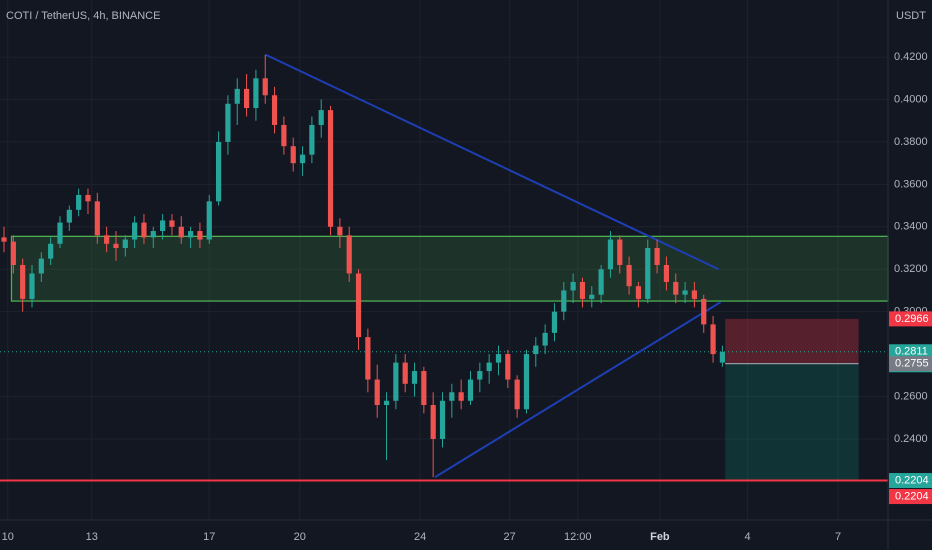 The image size is (932, 550). I want to click on x-tick-label: 24, so click(420, 537).